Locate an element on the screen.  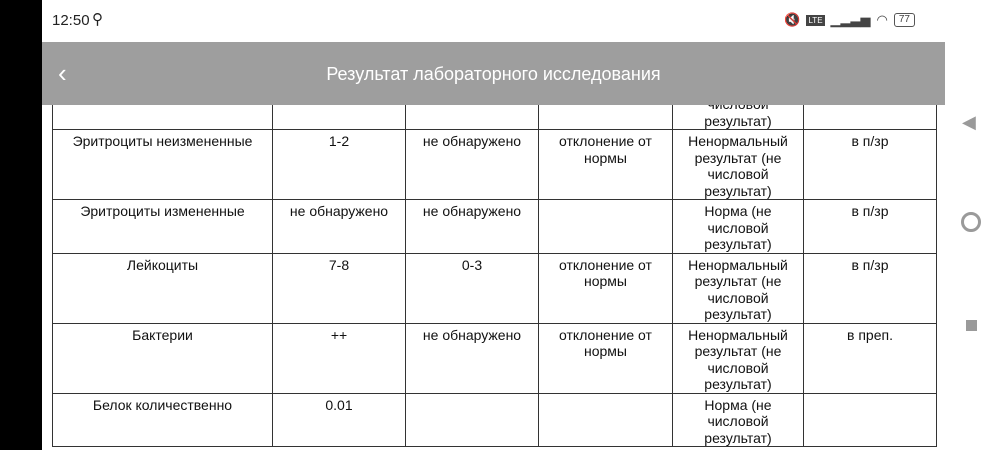
recents-nav-icon is located at coordinates (971, 325).